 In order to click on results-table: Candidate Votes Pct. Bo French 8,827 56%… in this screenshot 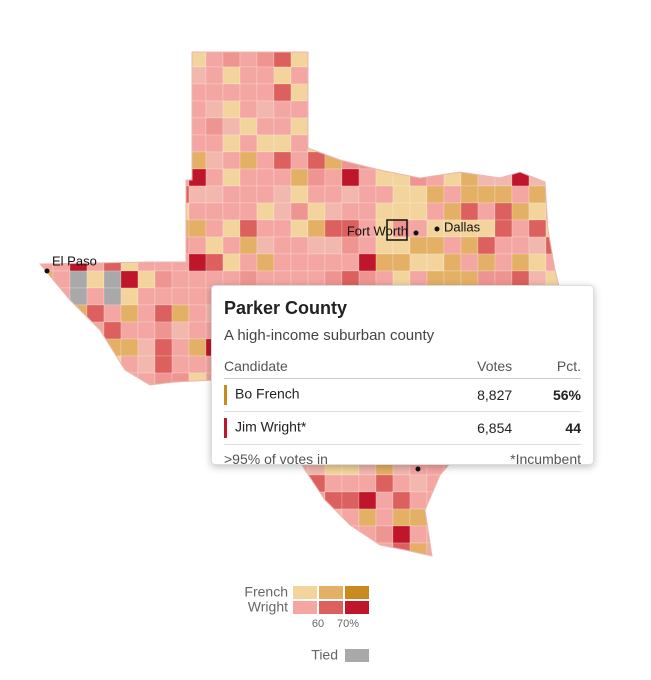, I will do `click(402, 399)`.